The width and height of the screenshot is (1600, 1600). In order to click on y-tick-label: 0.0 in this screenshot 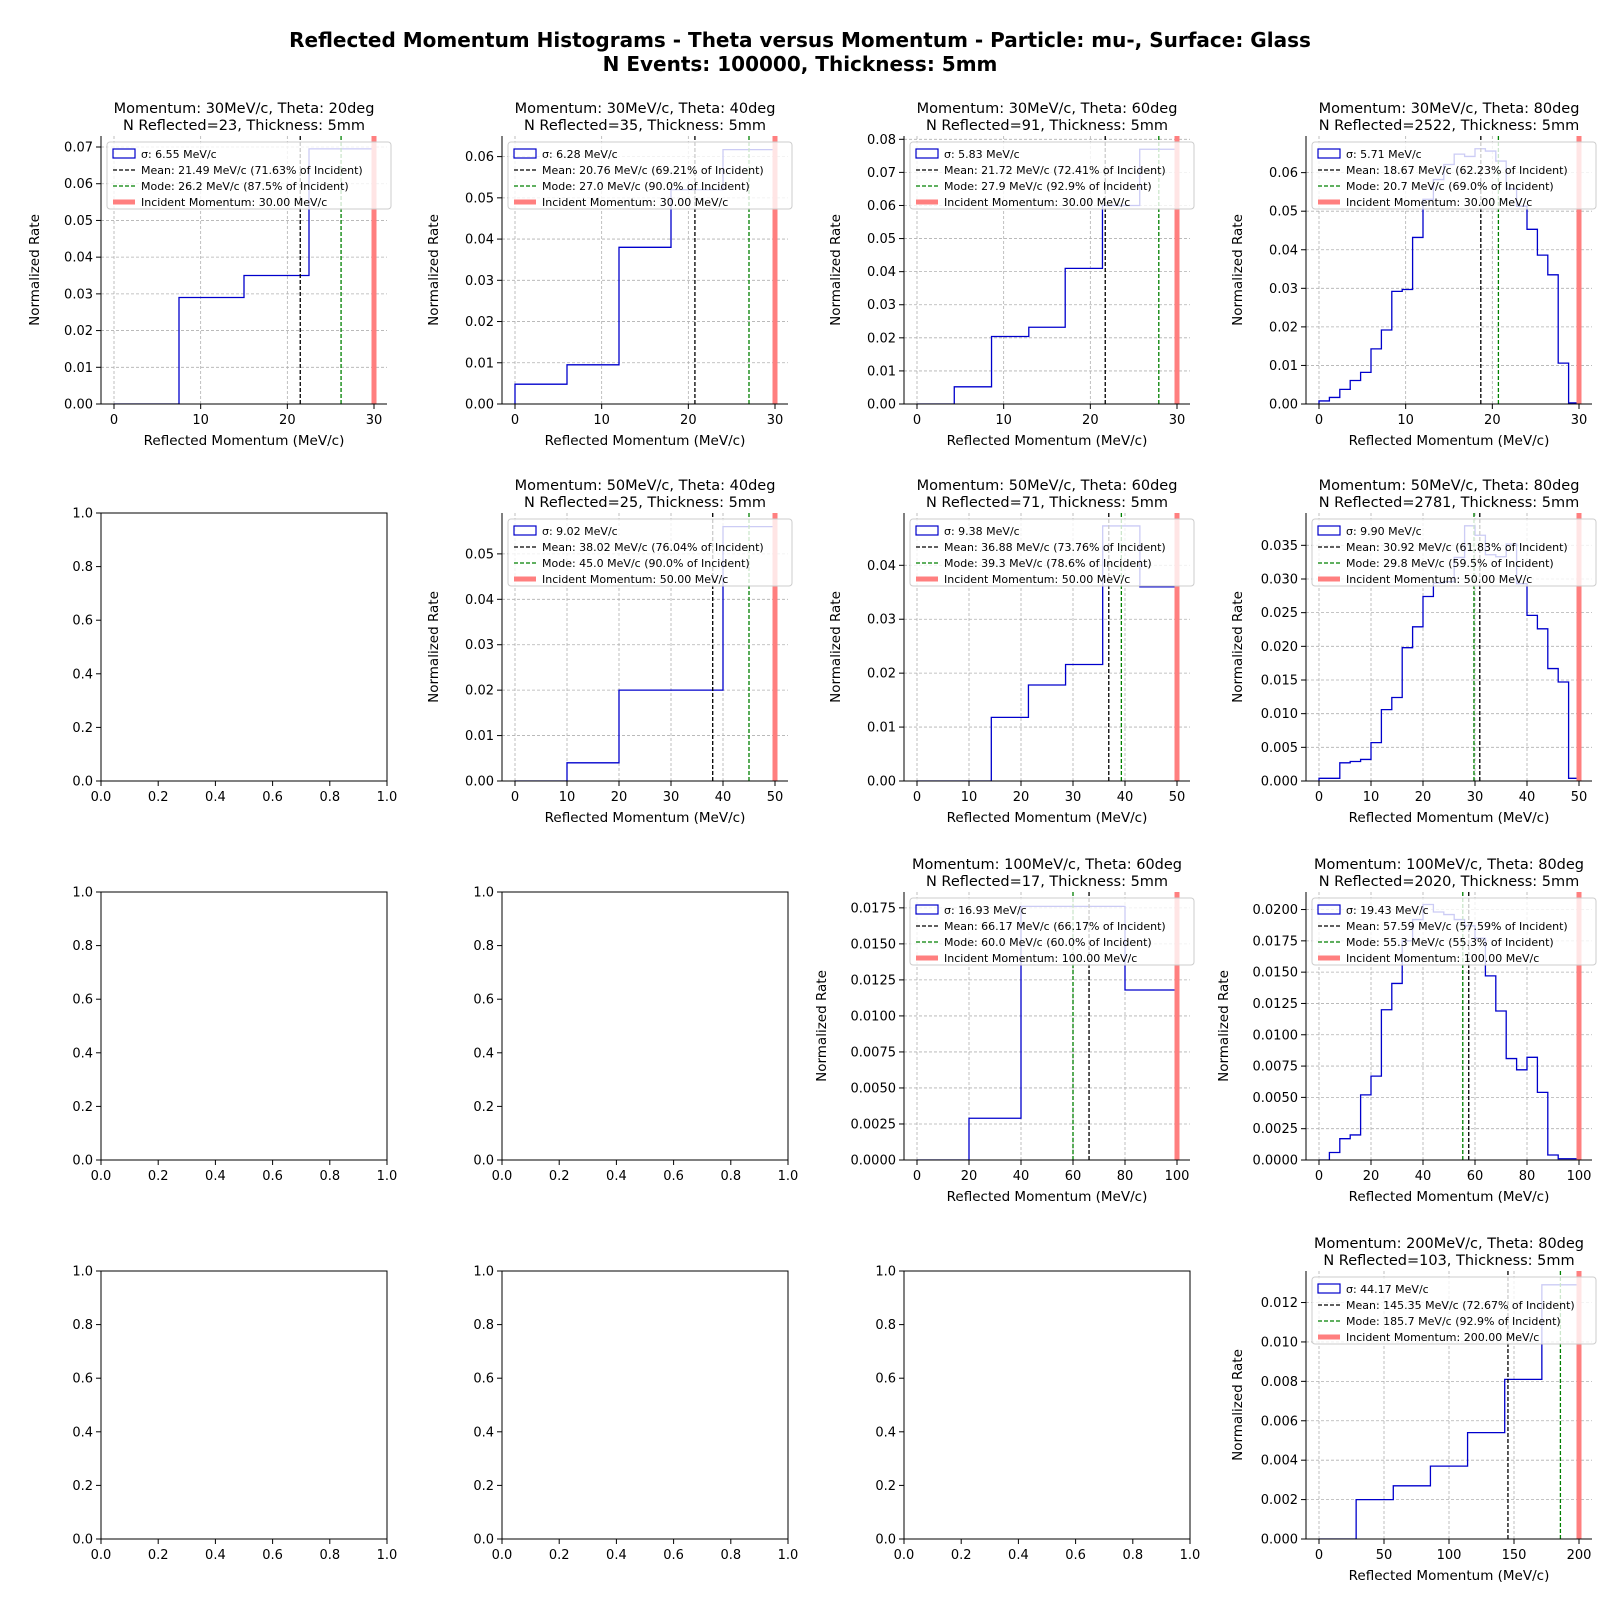, I will do `click(82, 782)`.